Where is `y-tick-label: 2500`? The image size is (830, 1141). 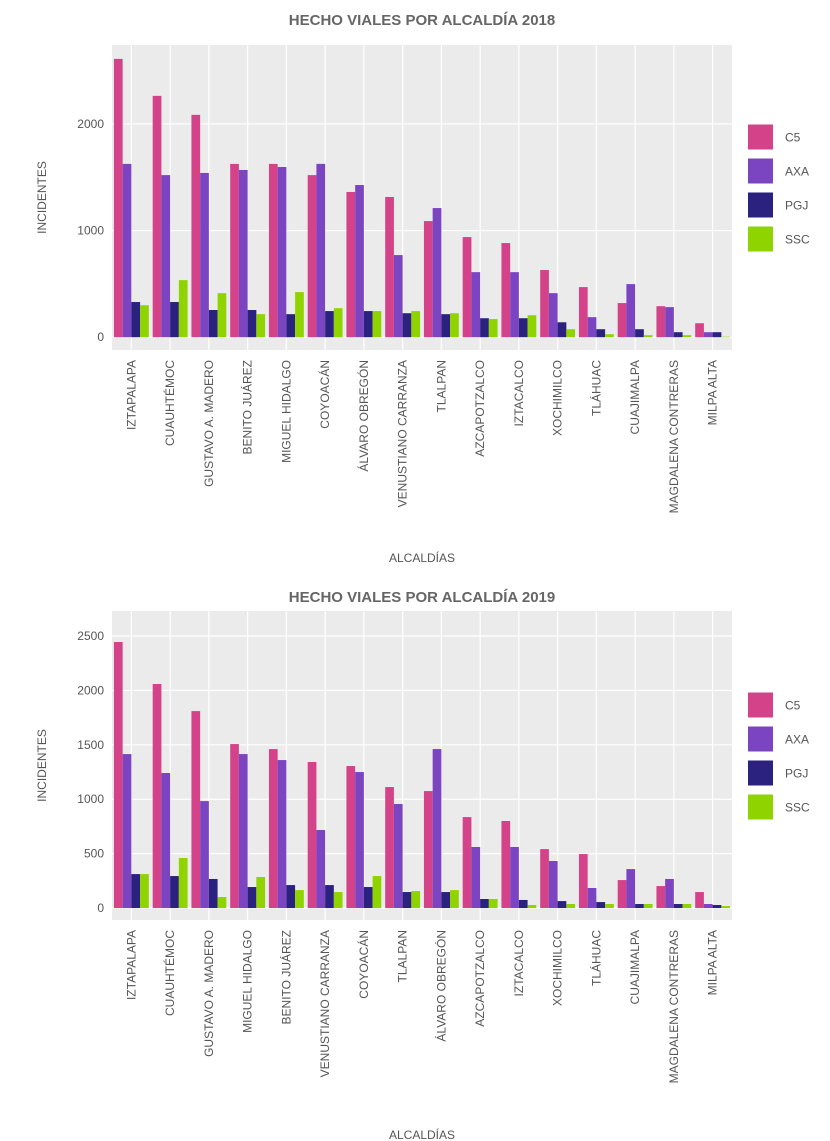
y-tick-label: 2500 is located at coordinates (90, 636).